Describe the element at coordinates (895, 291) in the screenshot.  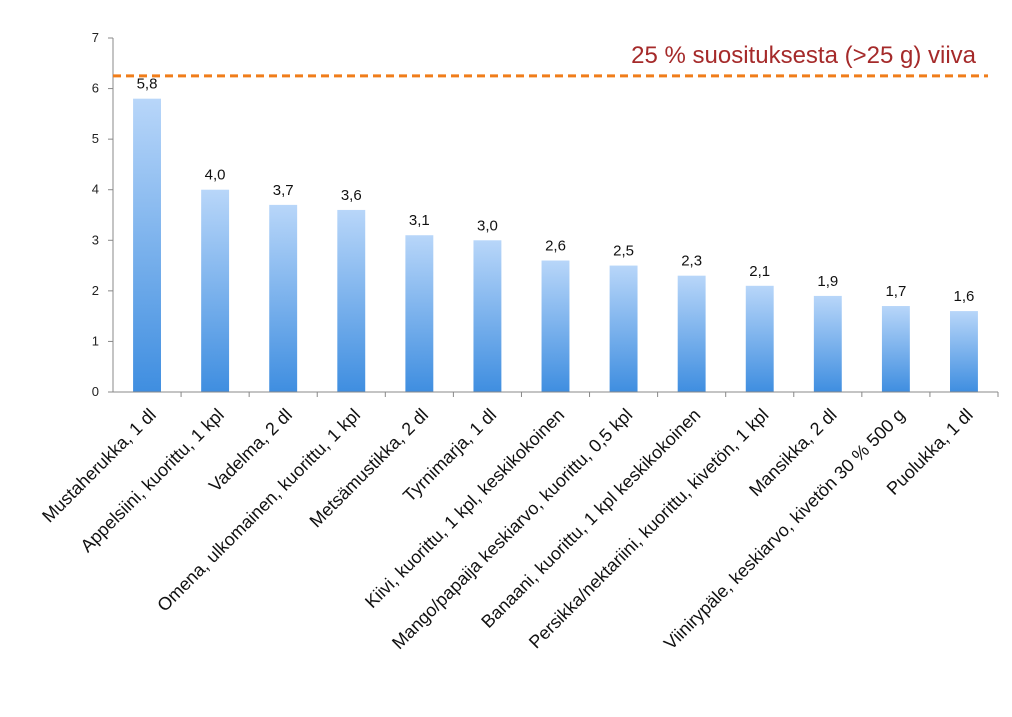
I see `data-label: 1,7` at that location.